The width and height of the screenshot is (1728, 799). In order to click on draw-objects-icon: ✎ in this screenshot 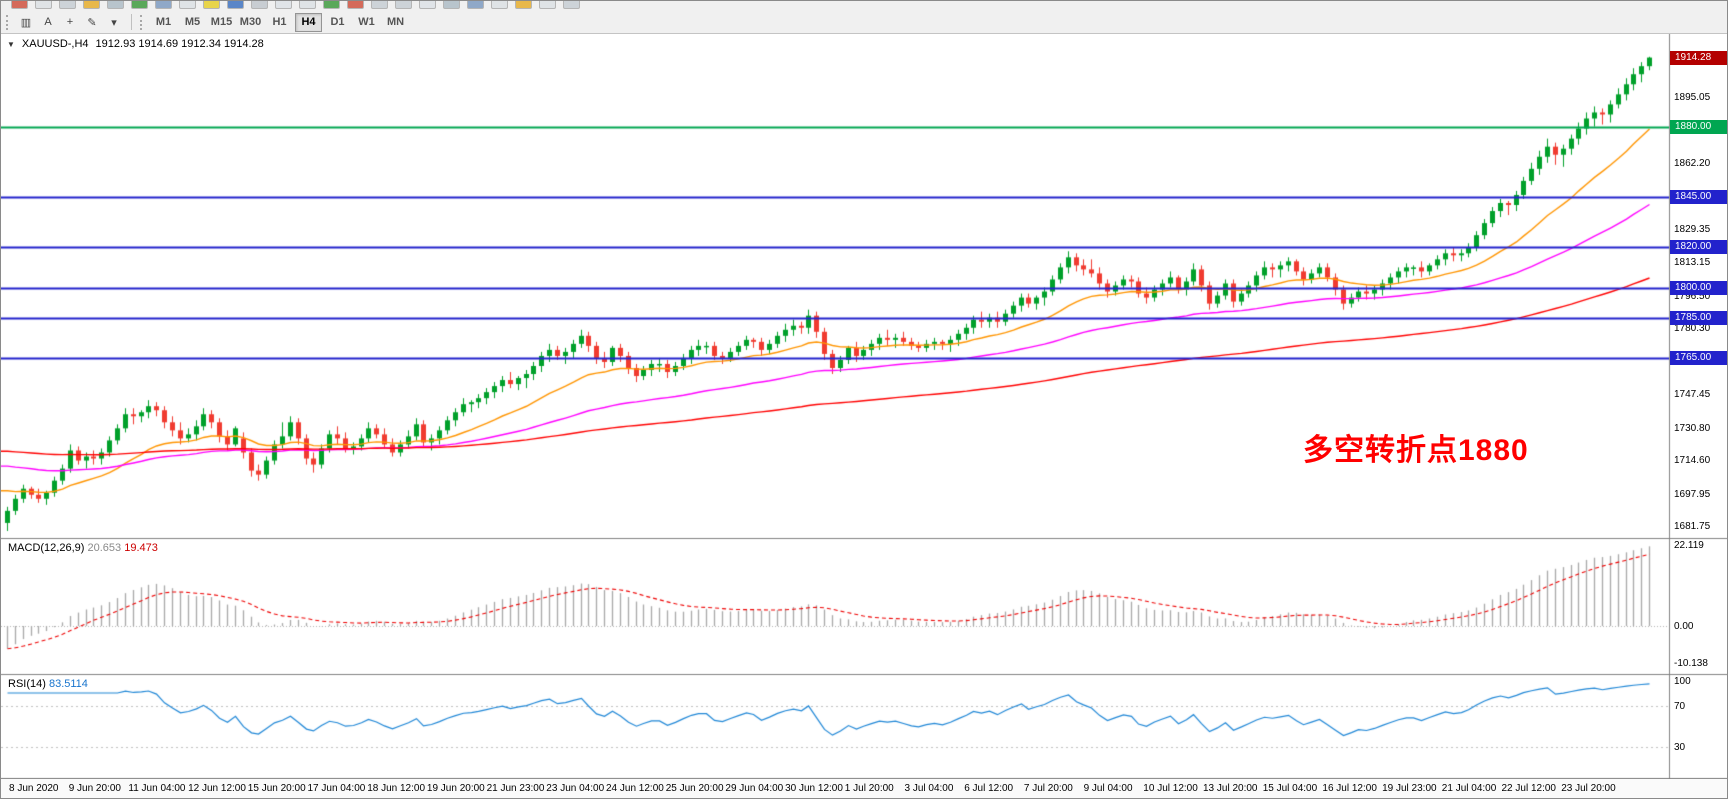, I will do `click(92, 22)`.